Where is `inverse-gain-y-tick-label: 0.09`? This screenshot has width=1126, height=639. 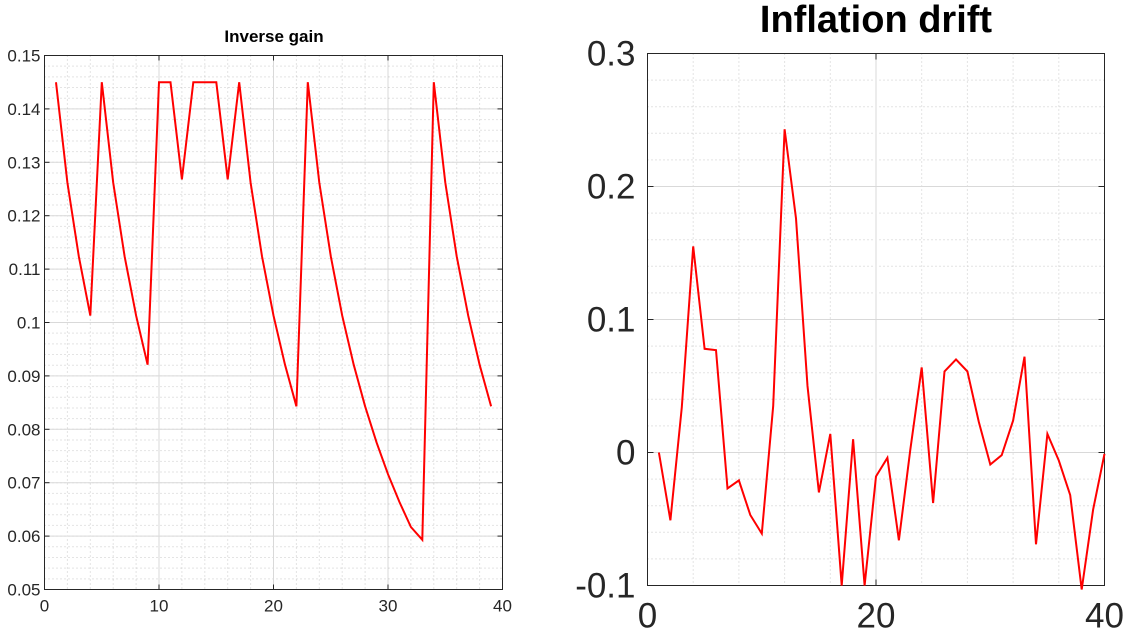 inverse-gain-y-tick-label: 0.09 is located at coordinates (23, 376).